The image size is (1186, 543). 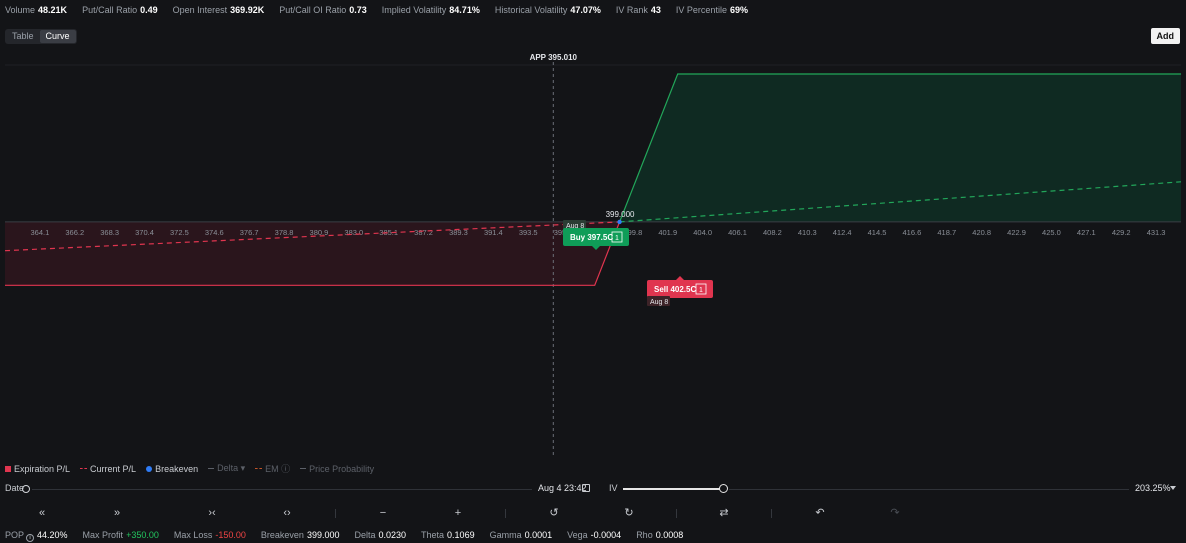 What do you see at coordinates (613, 488) in the screenshot?
I see `iv-label: IV` at bounding box center [613, 488].